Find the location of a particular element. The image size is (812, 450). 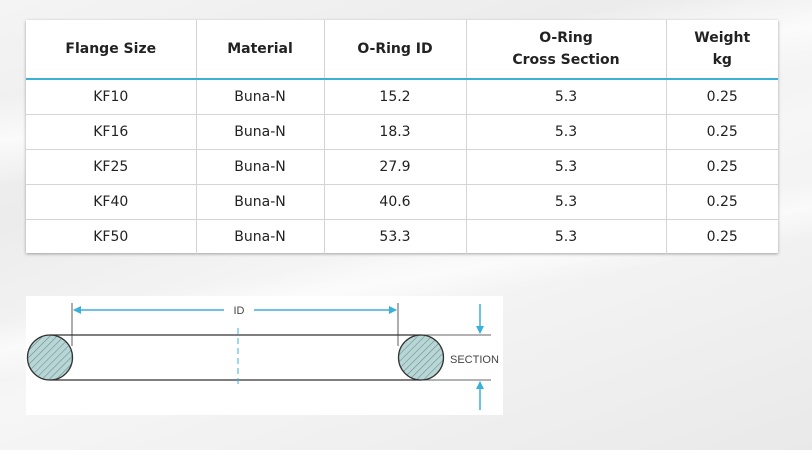

oring-diagram-svg: ID SECTION is located at coordinates (262, 356).